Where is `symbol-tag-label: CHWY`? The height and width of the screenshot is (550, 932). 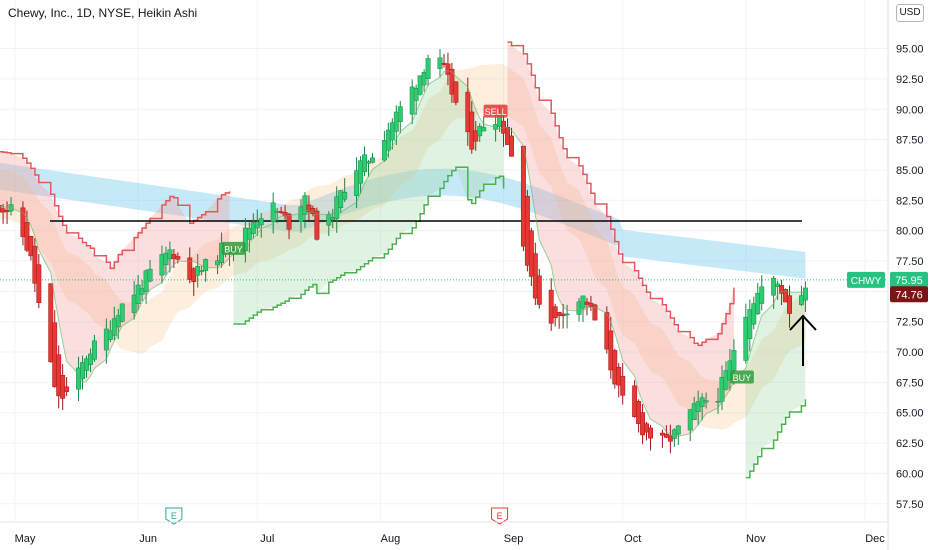
symbol-tag-label: CHWY is located at coordinates (866, 281).